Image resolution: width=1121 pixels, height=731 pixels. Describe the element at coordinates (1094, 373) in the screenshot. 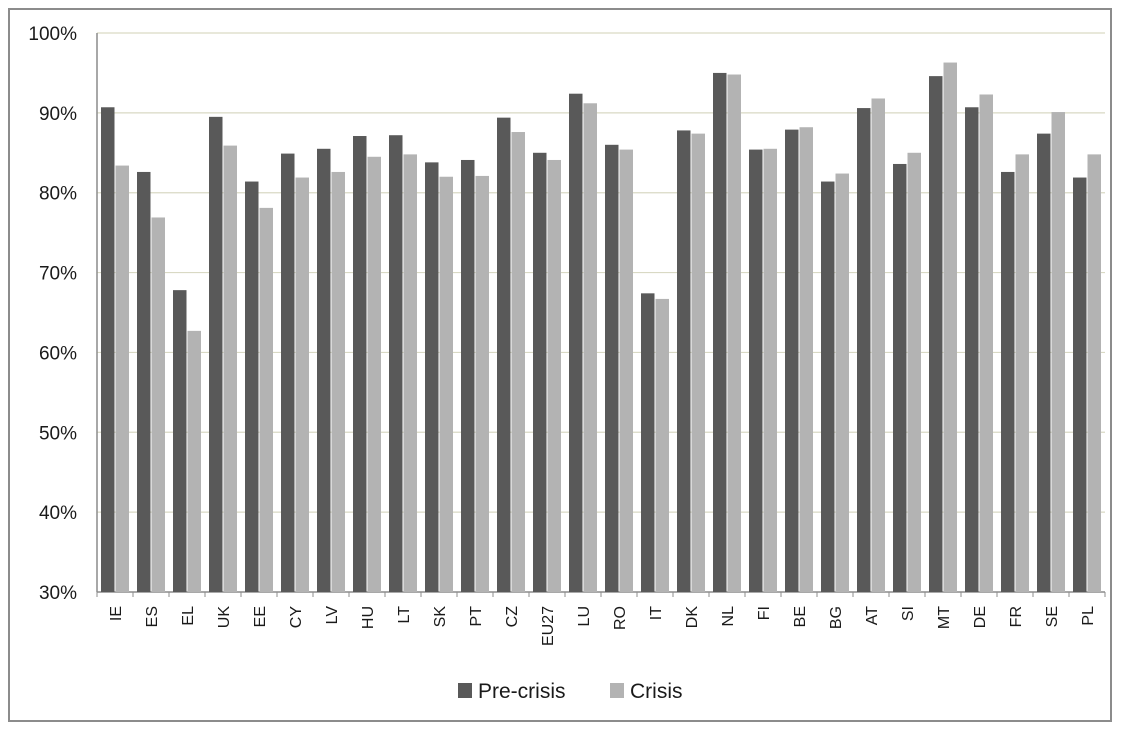

I see `bar-crisis-pl` at that location.